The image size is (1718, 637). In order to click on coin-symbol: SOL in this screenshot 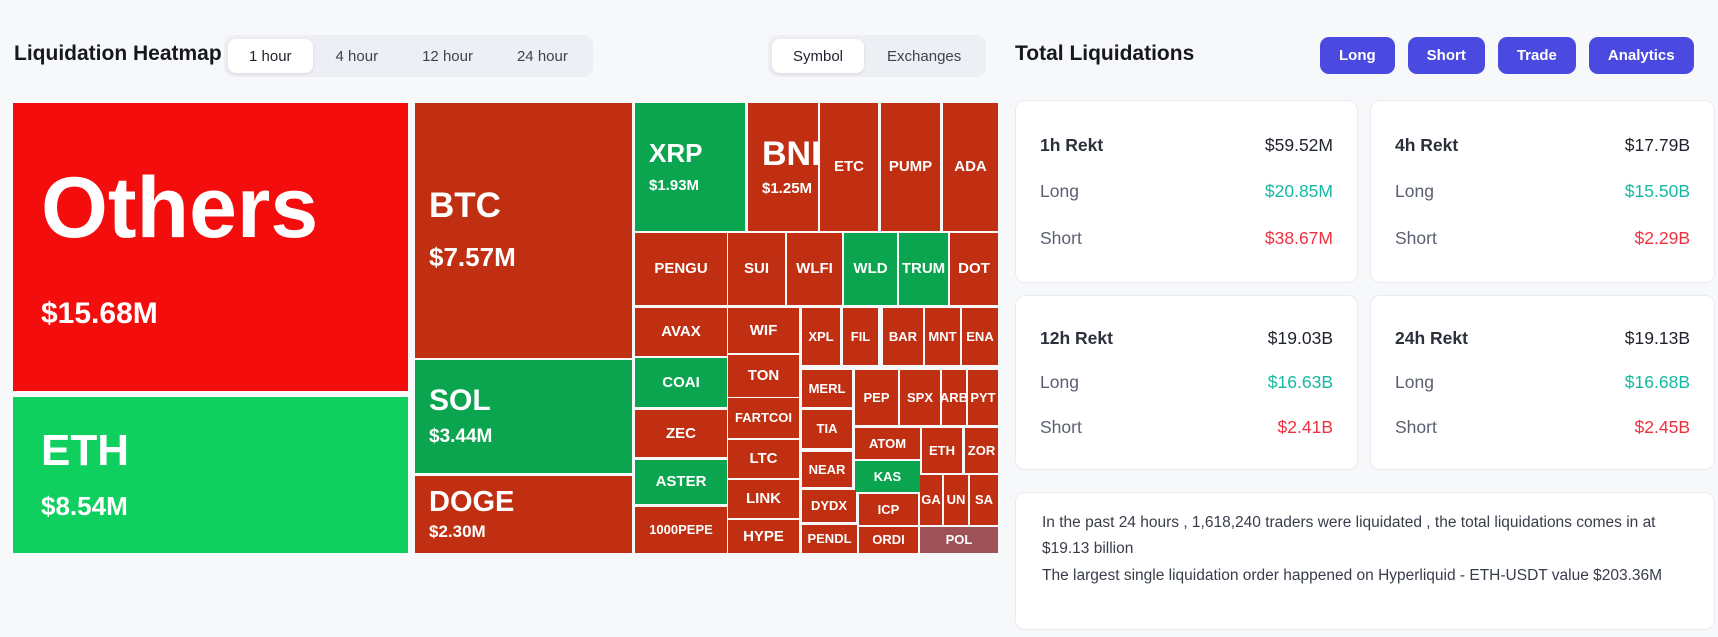, I will do `click(460, 401)`.